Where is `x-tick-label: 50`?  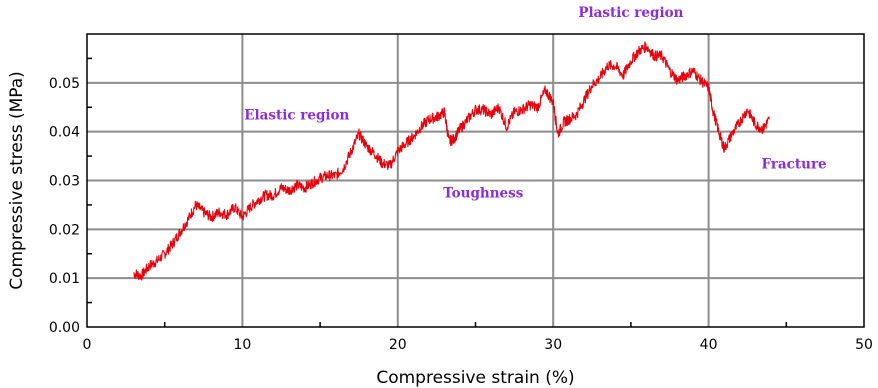 x-tick-label: 50 is located at coordinates (864, 345).